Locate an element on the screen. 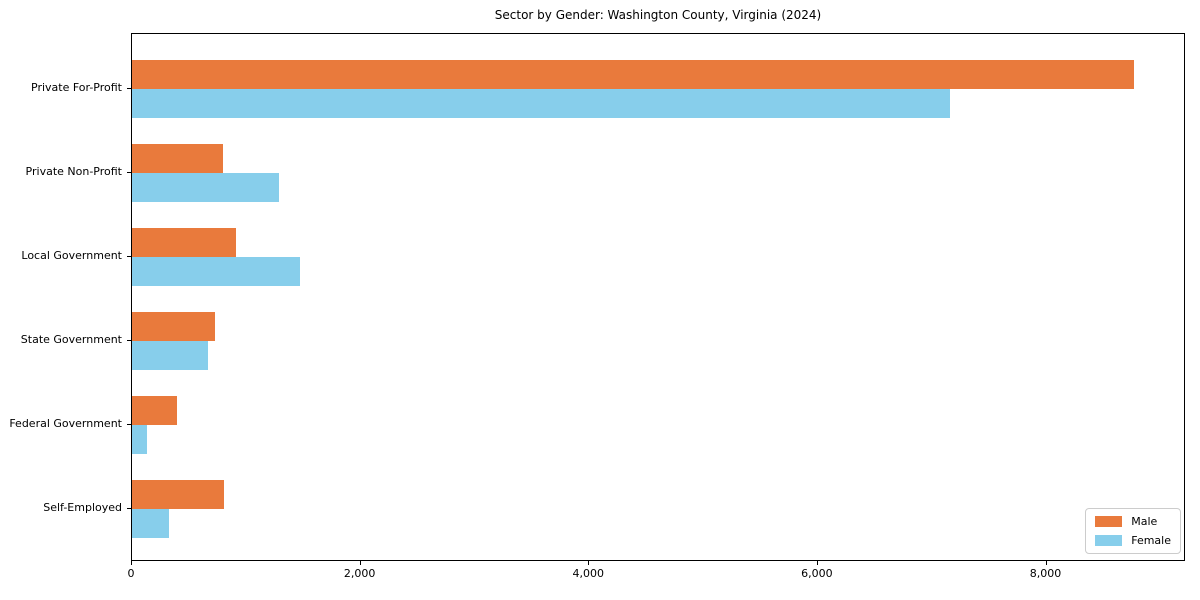 This screenshot has height=600, width=1200. x-axis-tick-label: 0 is located at coordinates (131, 573).